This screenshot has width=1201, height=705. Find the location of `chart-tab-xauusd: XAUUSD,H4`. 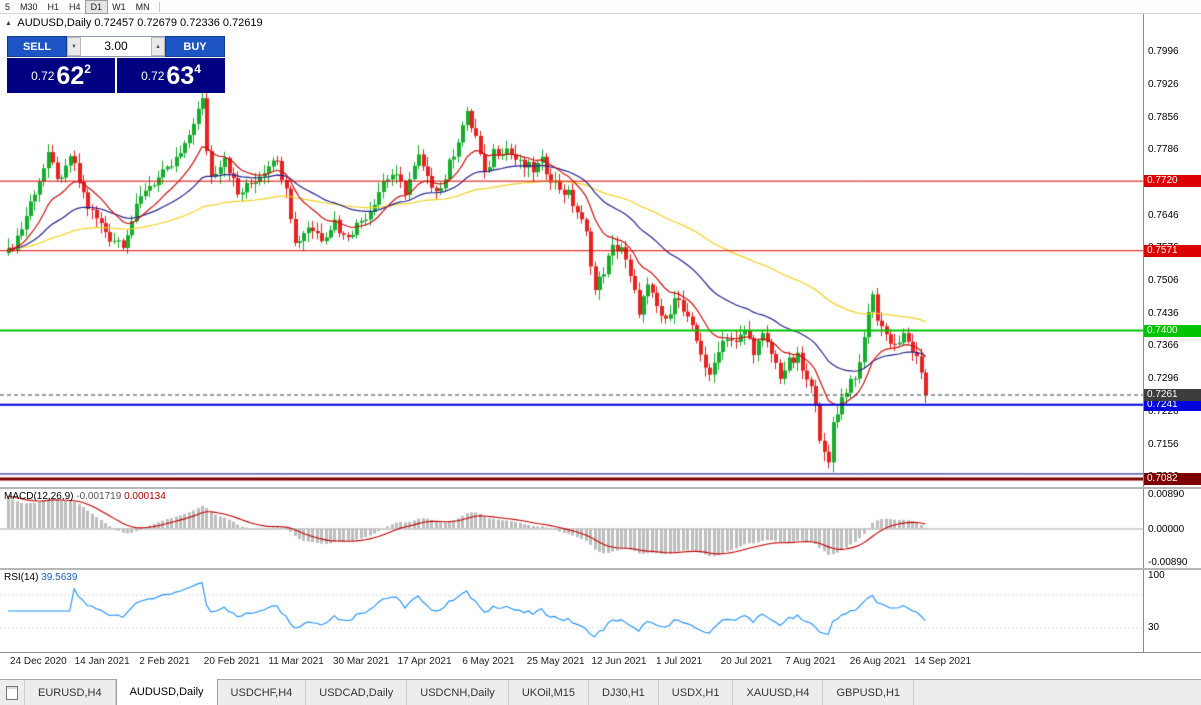

chart-tab-xauusd: XAUUSD,H4 is located at coordinates (778, 692).